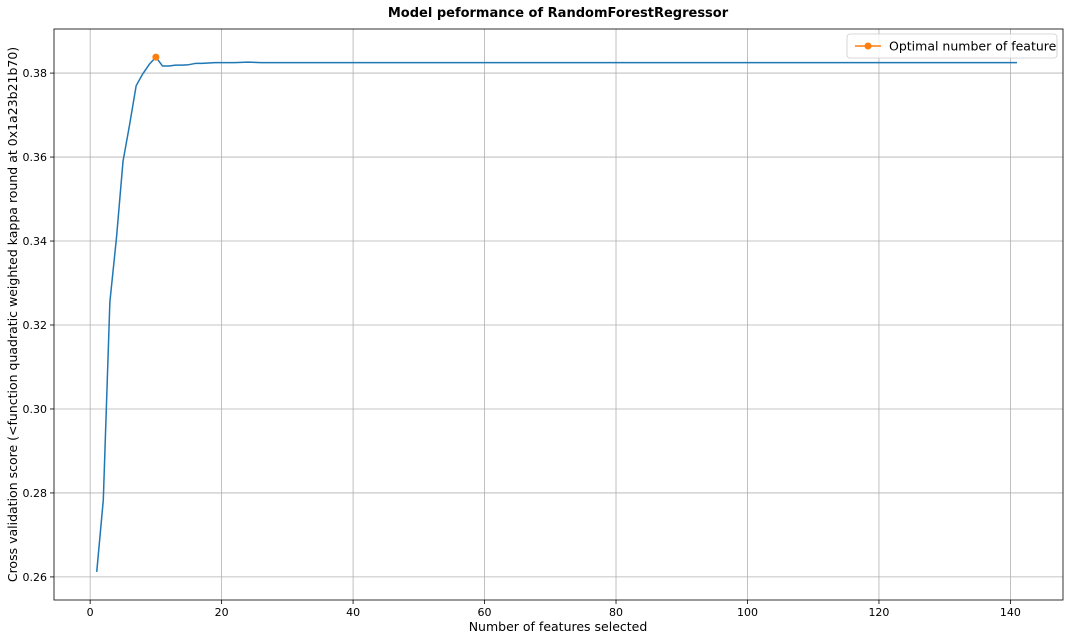 The width and height of the screenshot is (1072, 641). I want to click on x-tick-label: 20, so click(222, 612).